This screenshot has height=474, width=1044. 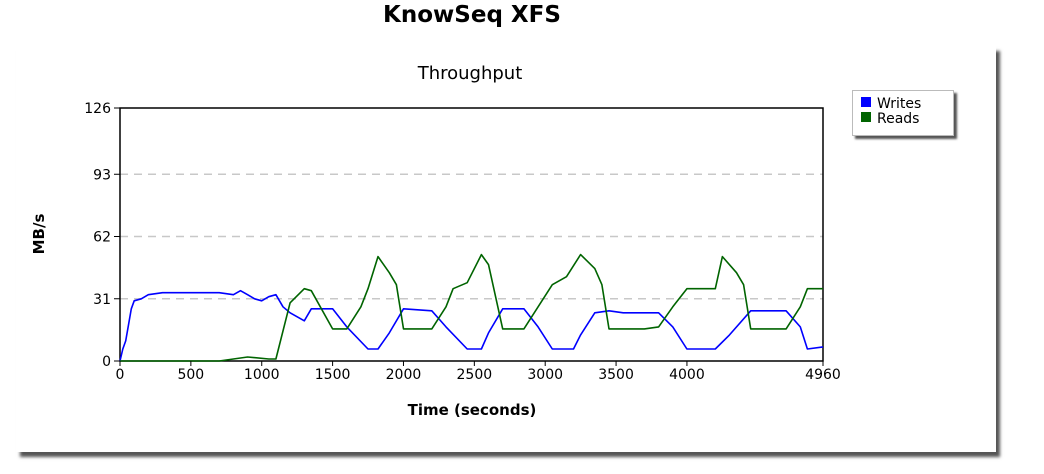 What do you see at coordinates (404, 375) in the screenshot?
I see `x-tick-label: 2000` at bounding box center [404, 375].